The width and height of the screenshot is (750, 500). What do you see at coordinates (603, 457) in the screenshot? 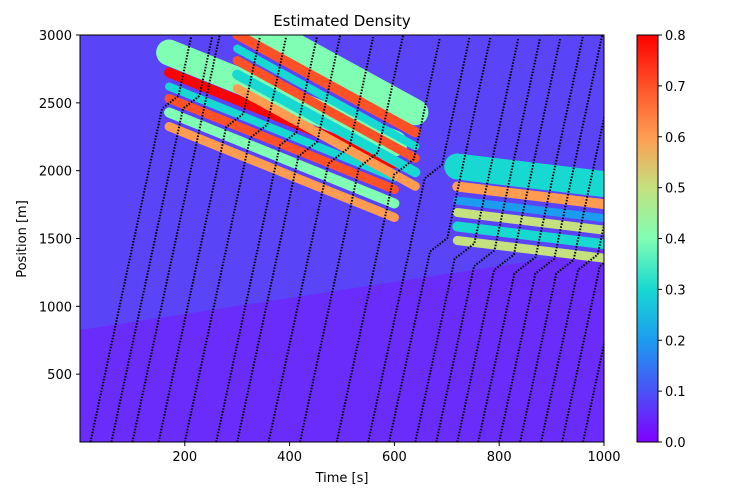
I see `x-tick-label: 1000` at bounding box center [603, 457].